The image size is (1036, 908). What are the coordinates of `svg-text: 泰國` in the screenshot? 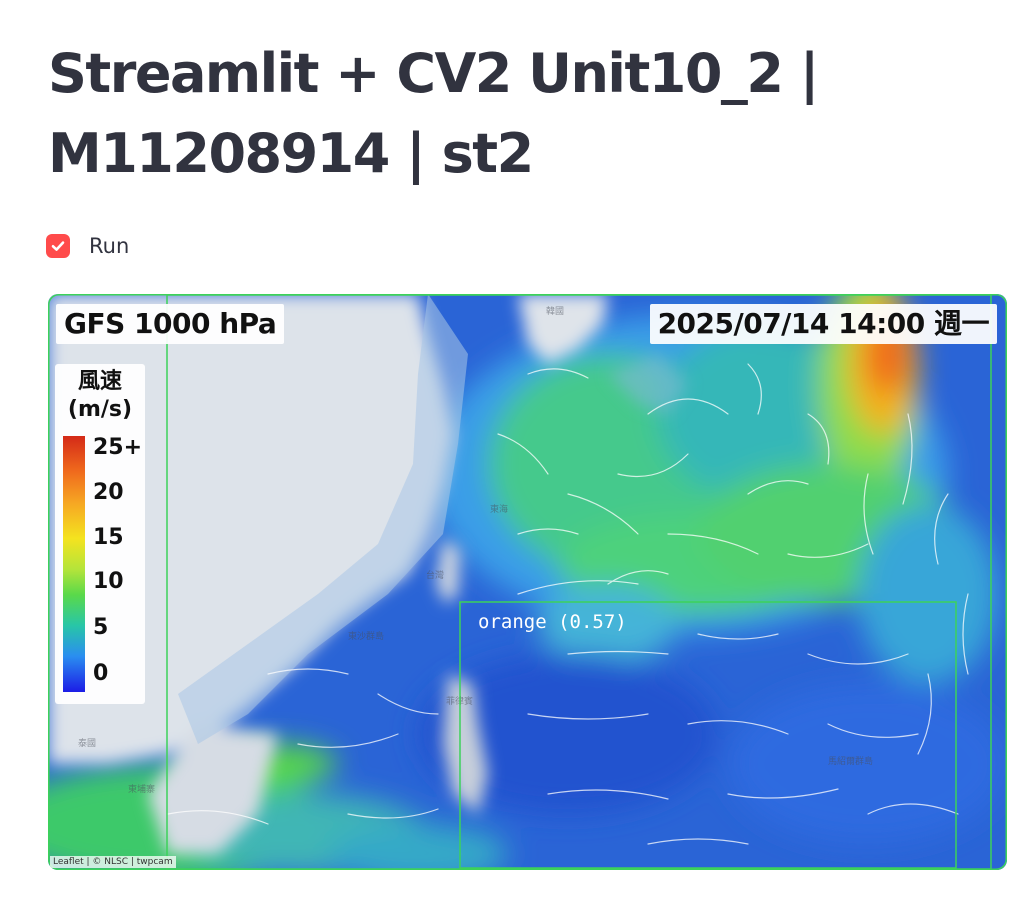 It's located at (87, 743).